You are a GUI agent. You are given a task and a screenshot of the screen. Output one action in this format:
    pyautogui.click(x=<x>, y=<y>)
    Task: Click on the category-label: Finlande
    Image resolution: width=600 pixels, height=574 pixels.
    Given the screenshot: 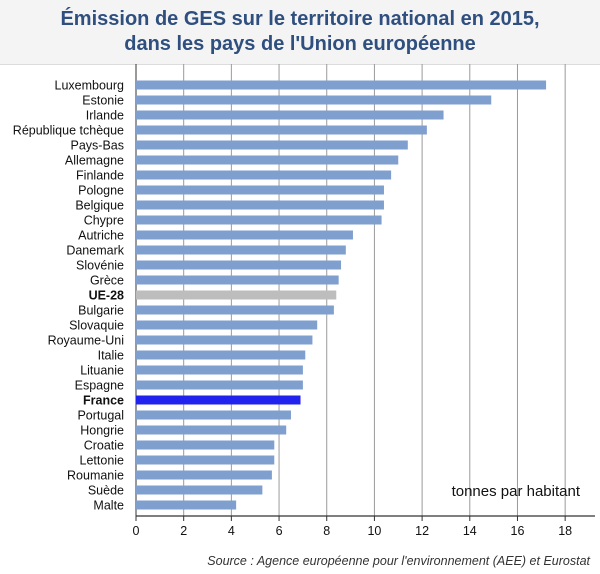 What is the action you would take?
    pyautogui.click(x=100, y=176)
    